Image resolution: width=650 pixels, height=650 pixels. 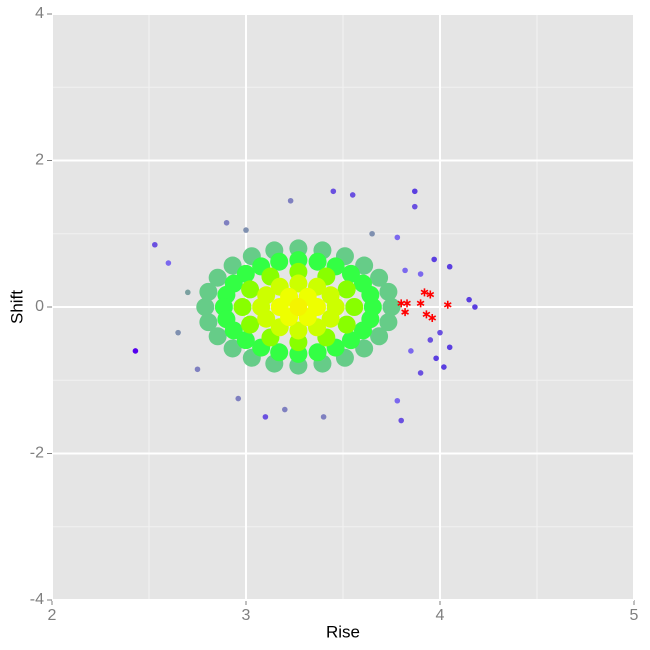 I want to click on y-tick-label: -4, so click(x=37, y=599).